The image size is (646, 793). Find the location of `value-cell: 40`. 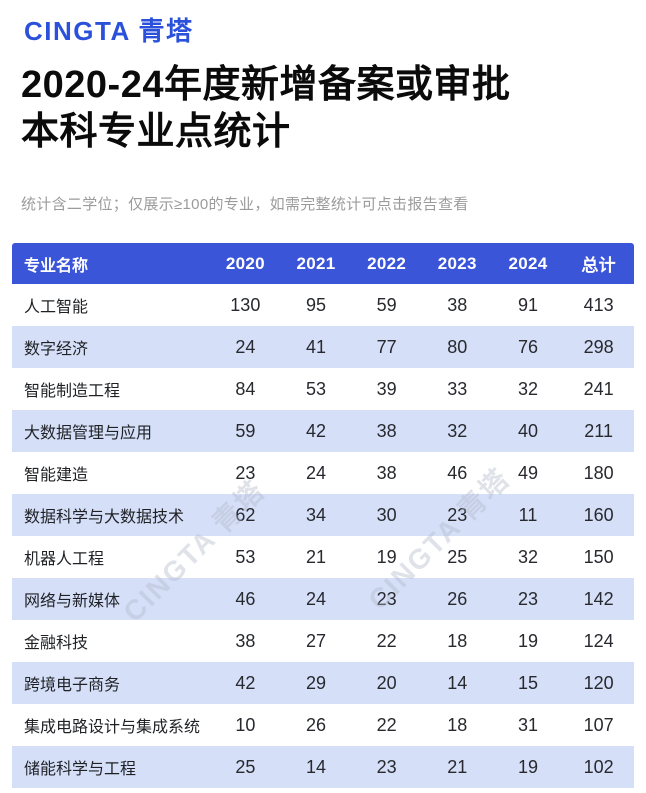

value-cell: 40 is located at coordinates (527, 430).